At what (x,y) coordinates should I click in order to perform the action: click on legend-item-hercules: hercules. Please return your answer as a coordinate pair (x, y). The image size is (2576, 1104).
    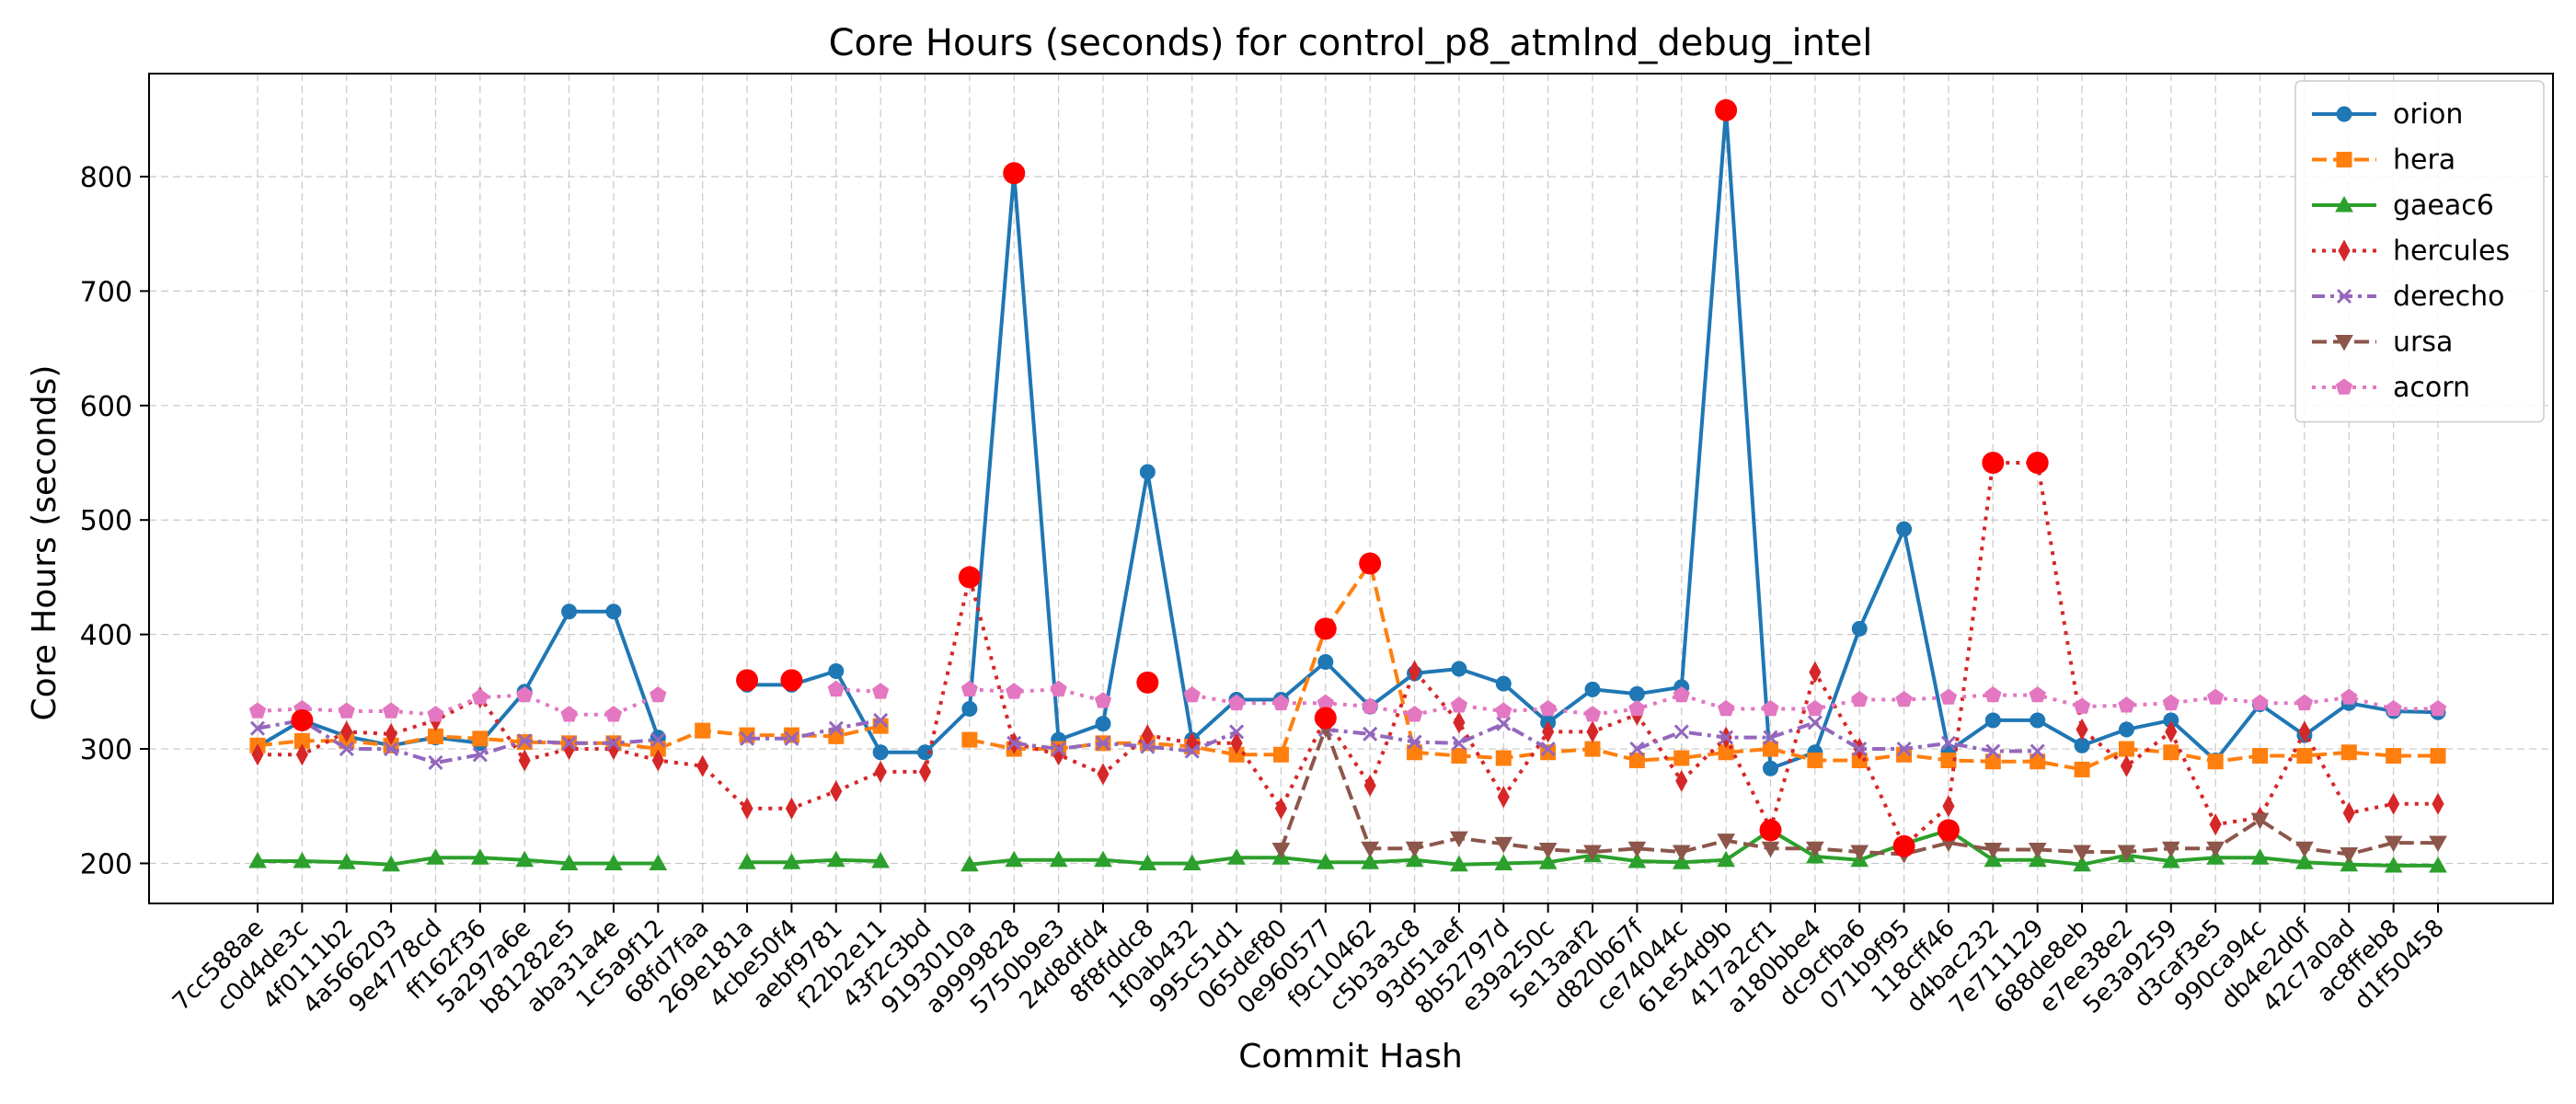
    Looking at the image, I should click on (2411, 252).